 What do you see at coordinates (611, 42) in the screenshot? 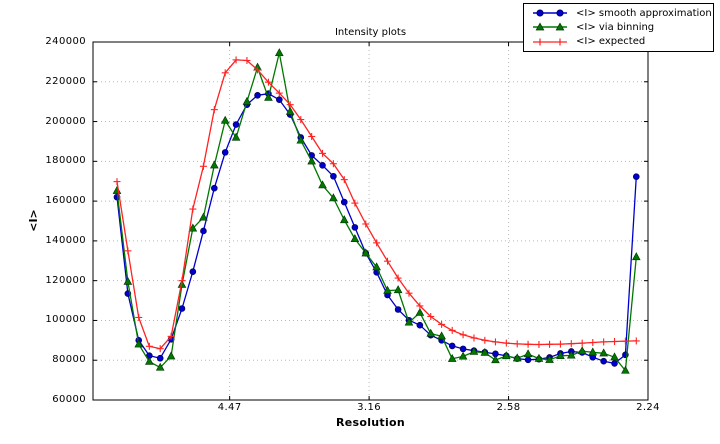
I see `legend-label: <I> expected` at bounding box center [611, 42].